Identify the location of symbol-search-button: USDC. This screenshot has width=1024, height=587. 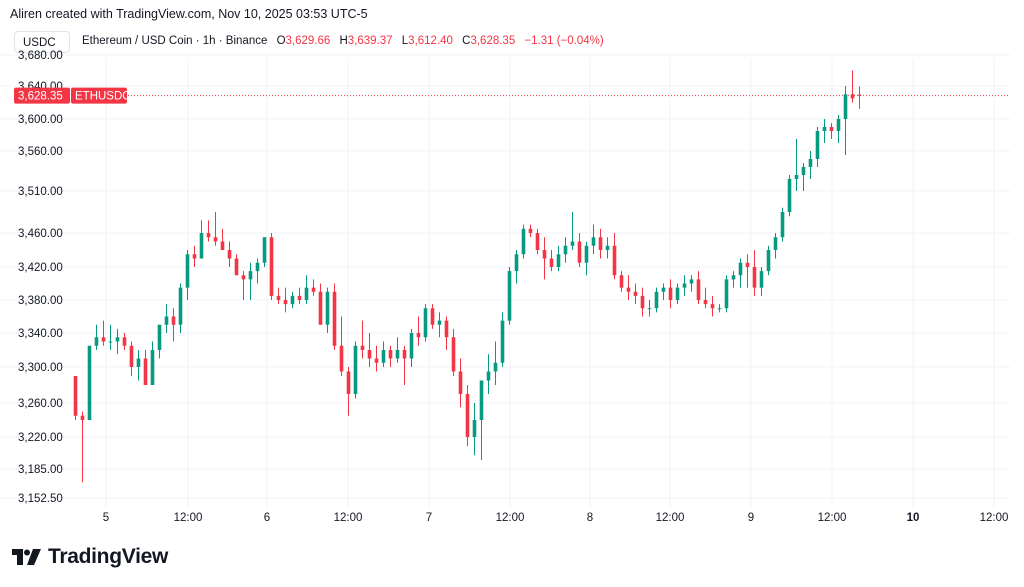
(42, 42).